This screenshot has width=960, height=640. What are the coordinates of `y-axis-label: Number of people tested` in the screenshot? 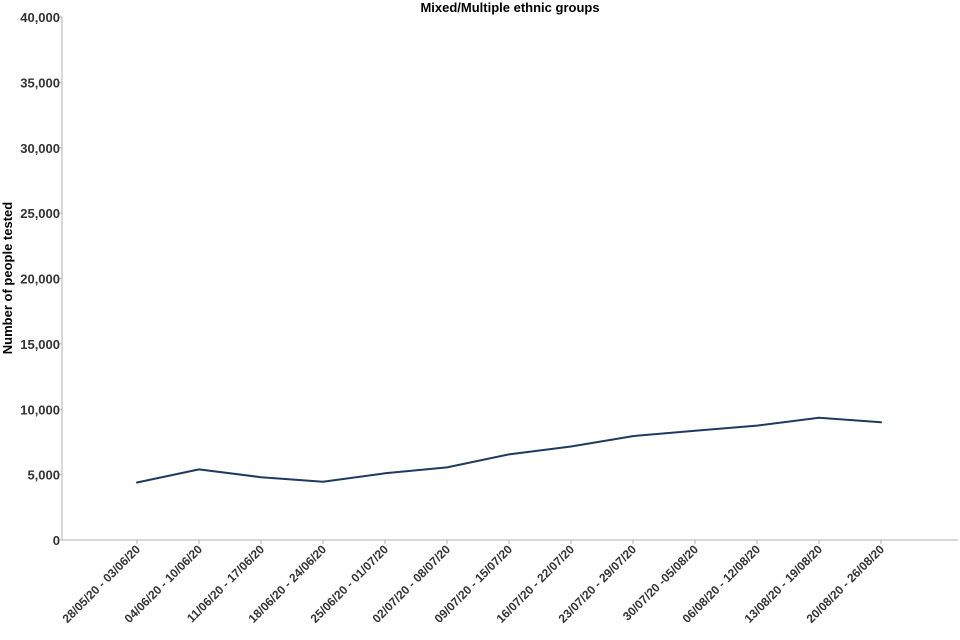 It's located at (7, 278).